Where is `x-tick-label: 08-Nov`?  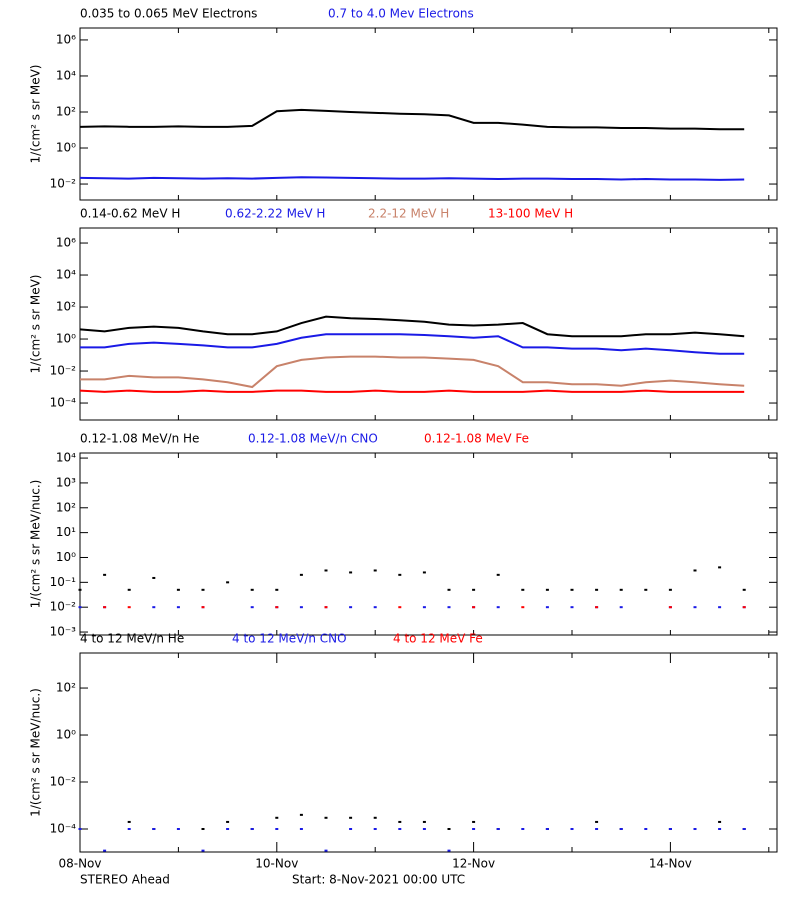 x-tick-label: 08-Nov is located at coordinates (79, 864).